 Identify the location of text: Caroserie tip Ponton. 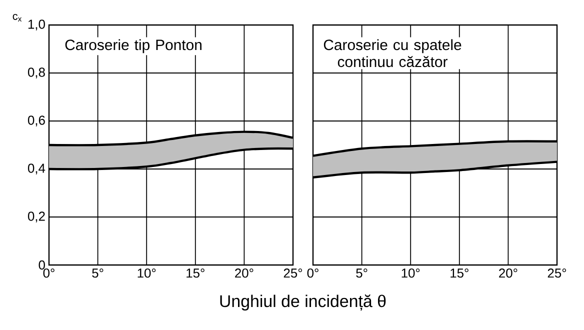
(133, 46).